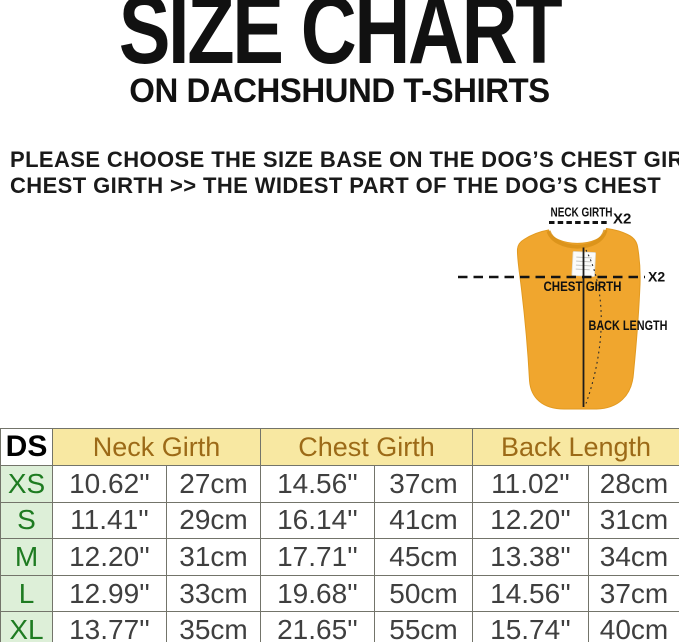 The width and height of the screenshot is (679, 642). What do you see at coordinates (26, 593) in the screenshot?
I see `size-cell: L` at bounding box center [26, 593].